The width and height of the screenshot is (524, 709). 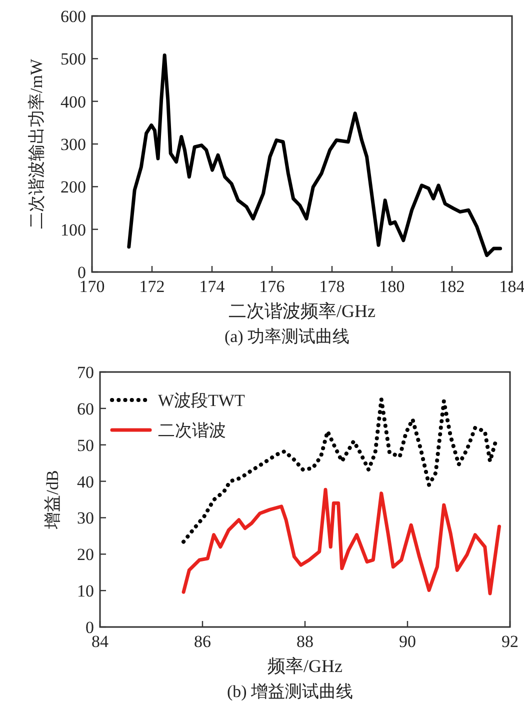 What do you see at coordinates (90, 627) in the screenshot?
I see `y-tick-label: 0` at bounding box center [90, 627].